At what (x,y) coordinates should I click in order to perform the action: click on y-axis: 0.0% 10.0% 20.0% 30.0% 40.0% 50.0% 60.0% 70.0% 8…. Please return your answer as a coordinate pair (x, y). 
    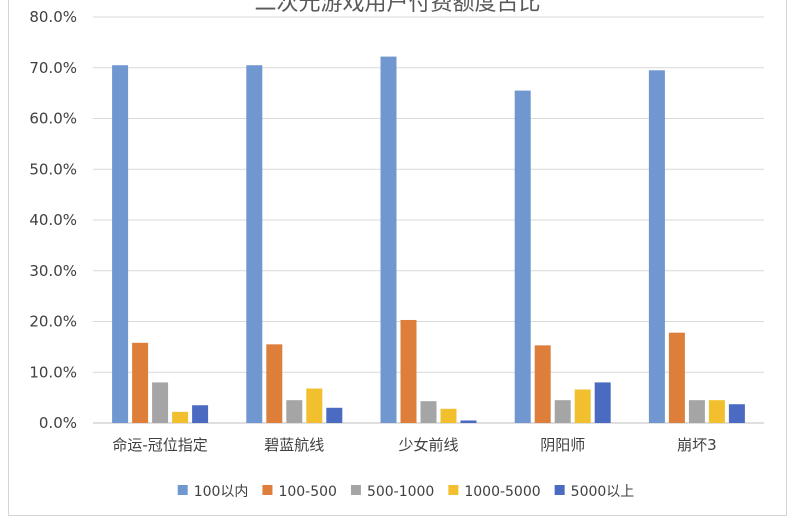
    Looking at the image, I should click on (53, 220).